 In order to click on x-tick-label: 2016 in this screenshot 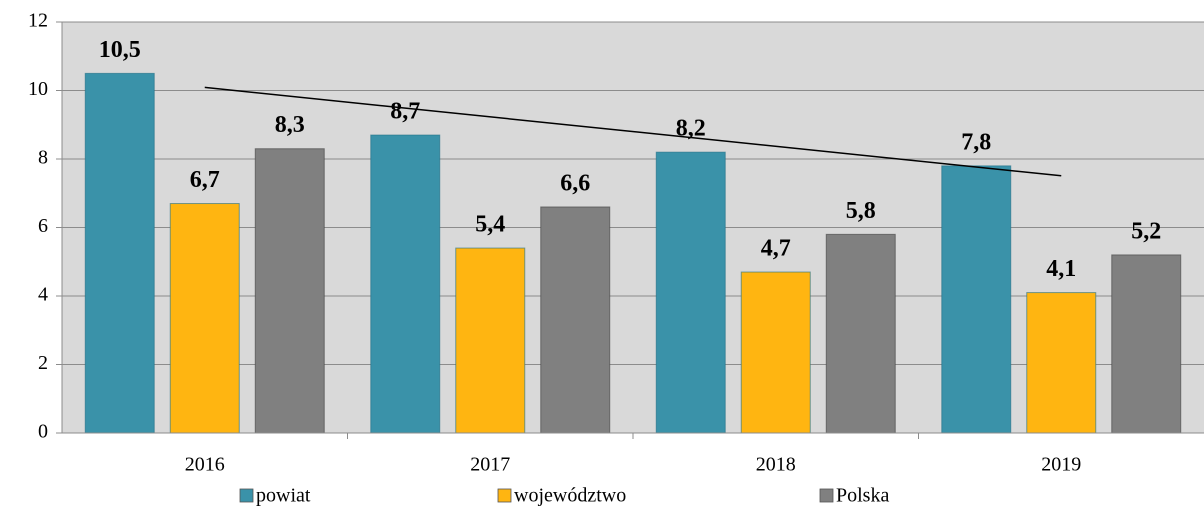, I will do `click(205, 465)`.